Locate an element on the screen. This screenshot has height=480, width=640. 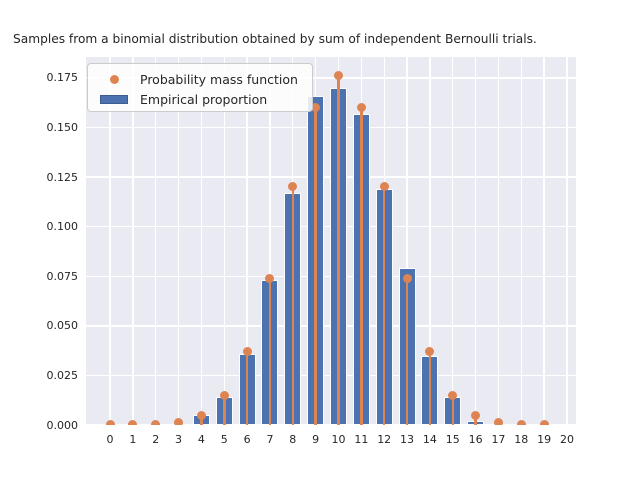
x-axis-tick-label: 1 is located at coordinates (133, 439).